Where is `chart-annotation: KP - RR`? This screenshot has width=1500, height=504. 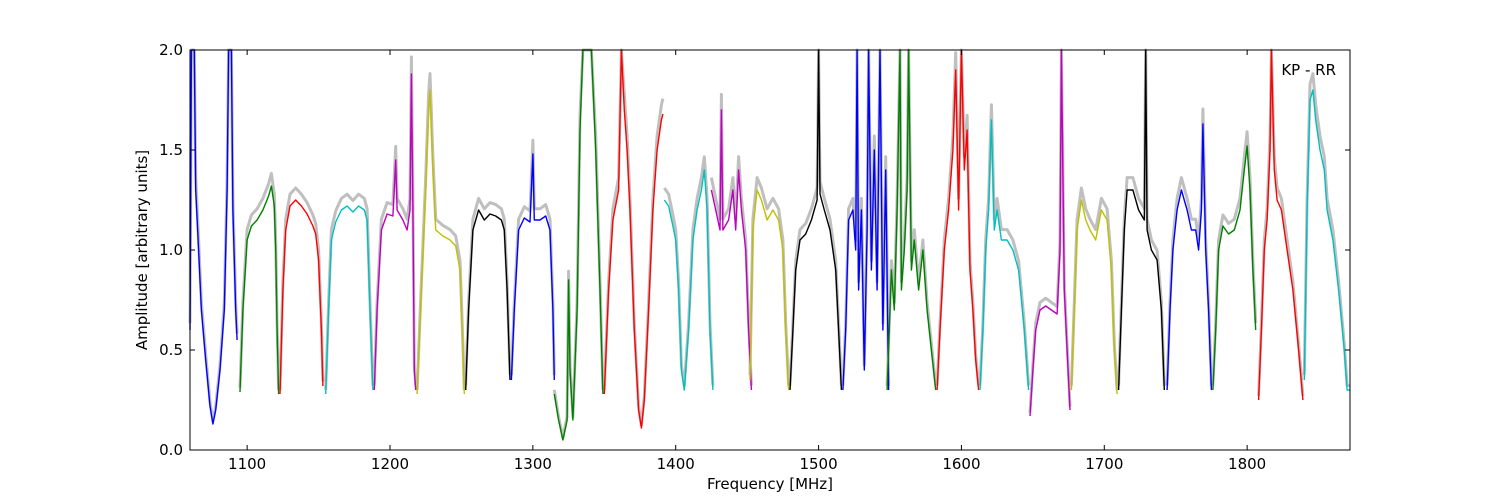
chart-annotation: KP - RR is located at coordinates (1308, 70).